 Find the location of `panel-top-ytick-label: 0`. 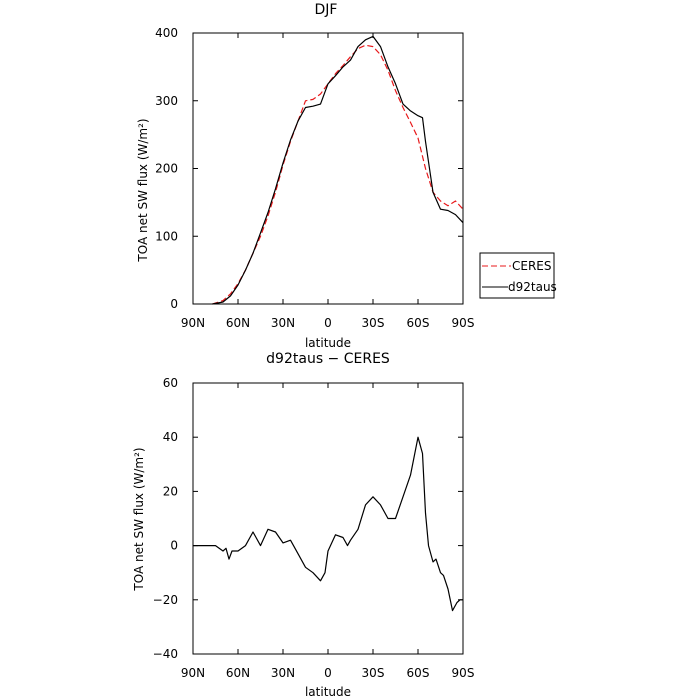

panel-top-ytick-label: 0 is located at coordinates (174, 304).